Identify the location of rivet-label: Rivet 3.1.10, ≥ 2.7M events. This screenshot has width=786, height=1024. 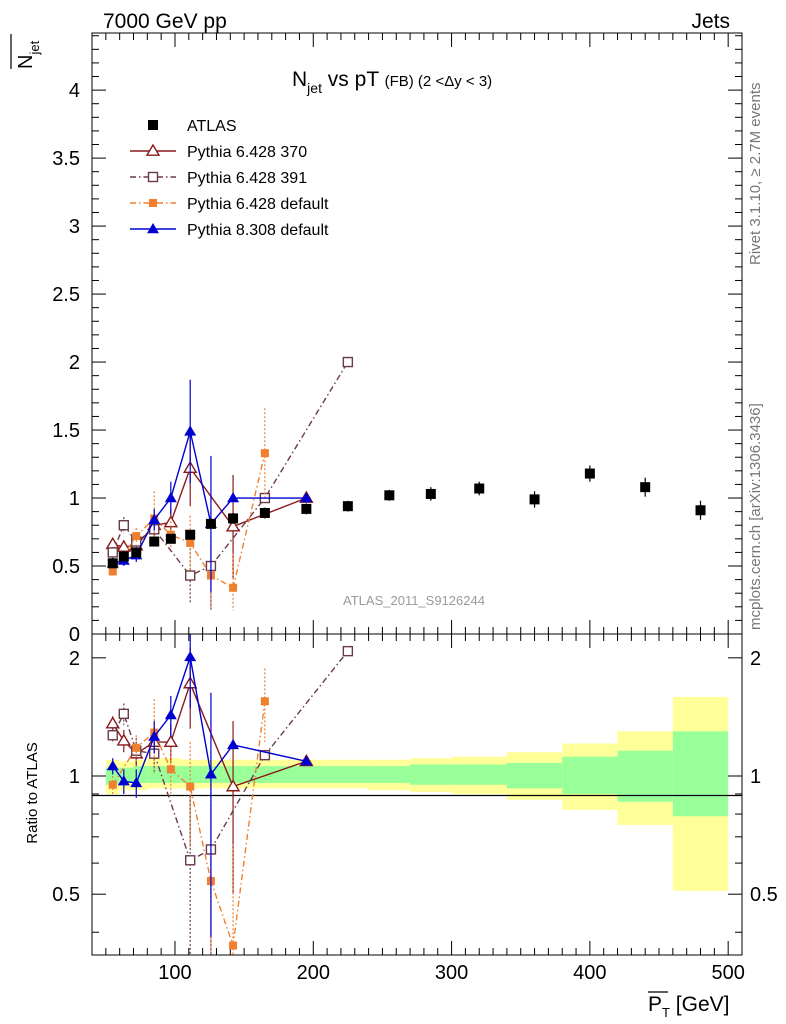
(755, 174).